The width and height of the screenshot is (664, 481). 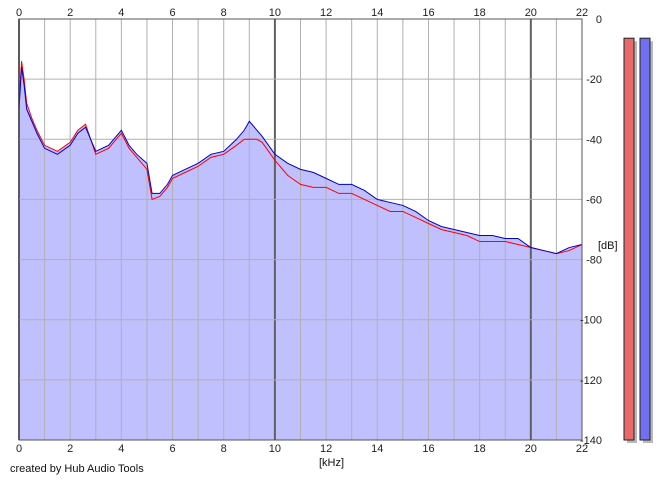 I want to click on x-tick-label-top: 2, so click(x=70, y=13).